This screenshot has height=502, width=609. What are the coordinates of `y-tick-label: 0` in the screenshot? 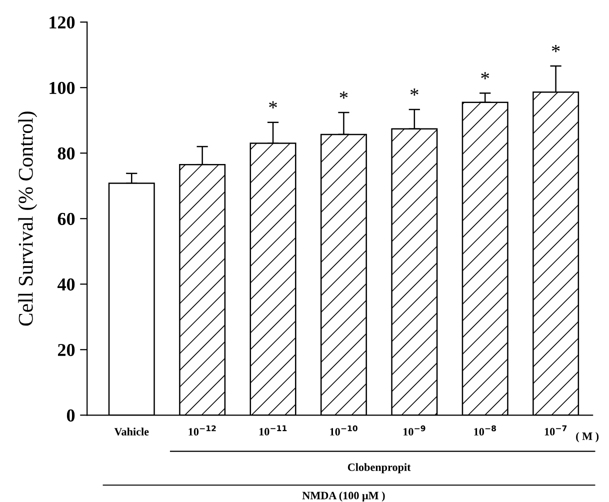 It's located at (70, 415).